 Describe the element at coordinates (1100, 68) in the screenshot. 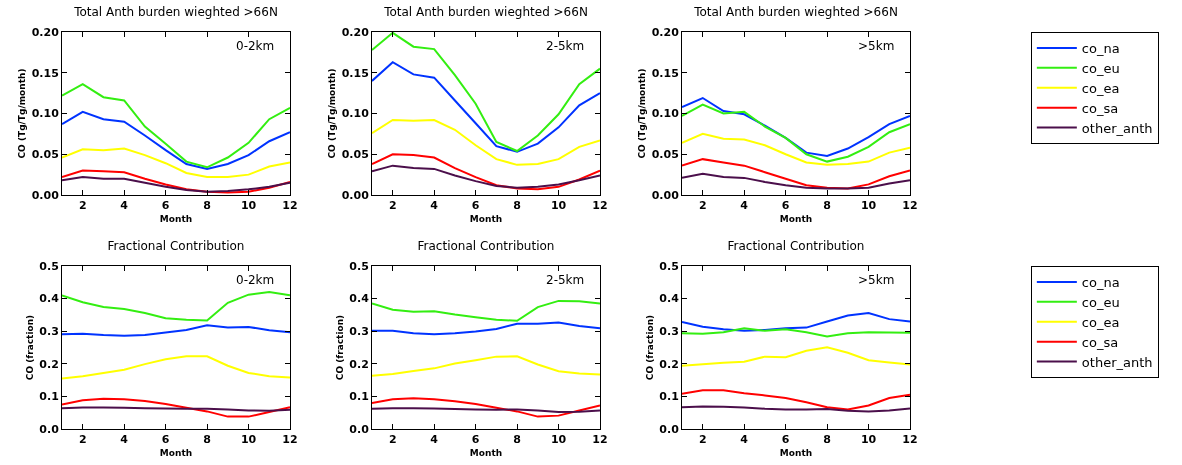

I see `legend-label: co_eu` at that location.